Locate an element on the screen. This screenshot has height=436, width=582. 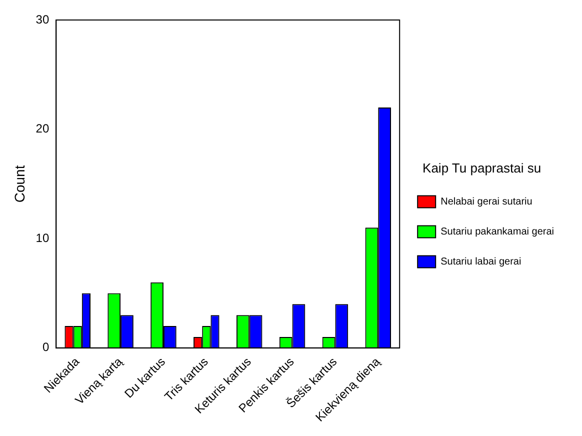
y-tick-label: 20 is located at coordinates (43, 129).